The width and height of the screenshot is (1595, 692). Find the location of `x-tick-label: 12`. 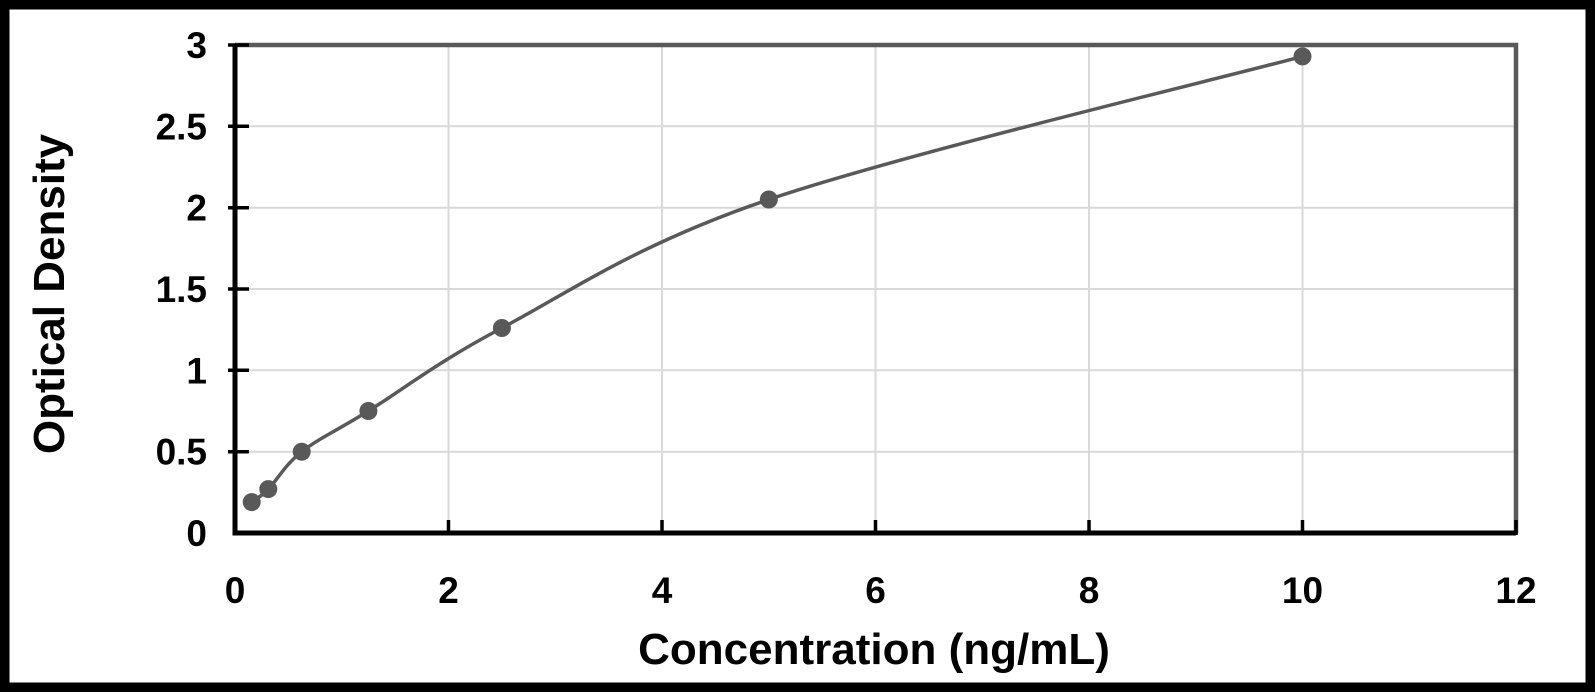

x-tick-label: 12 is located at coordinates (1515, 590).